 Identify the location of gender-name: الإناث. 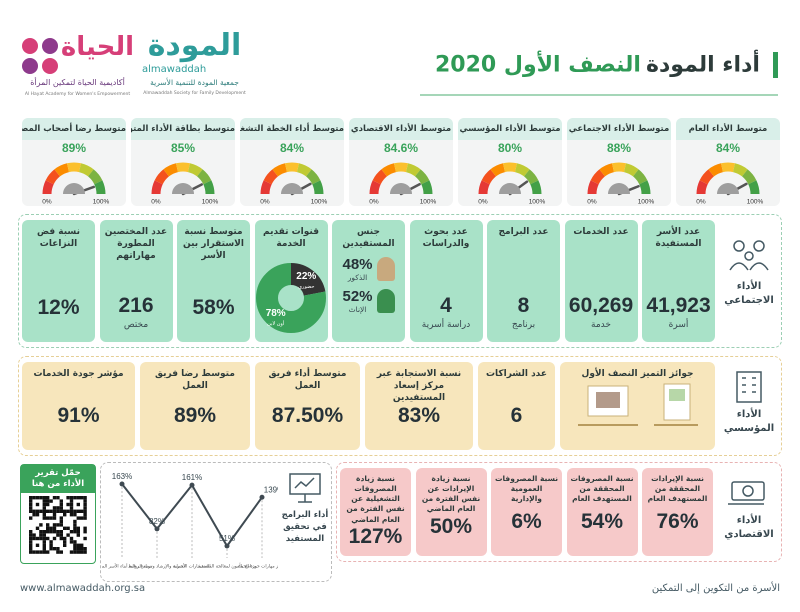
(357, 310).